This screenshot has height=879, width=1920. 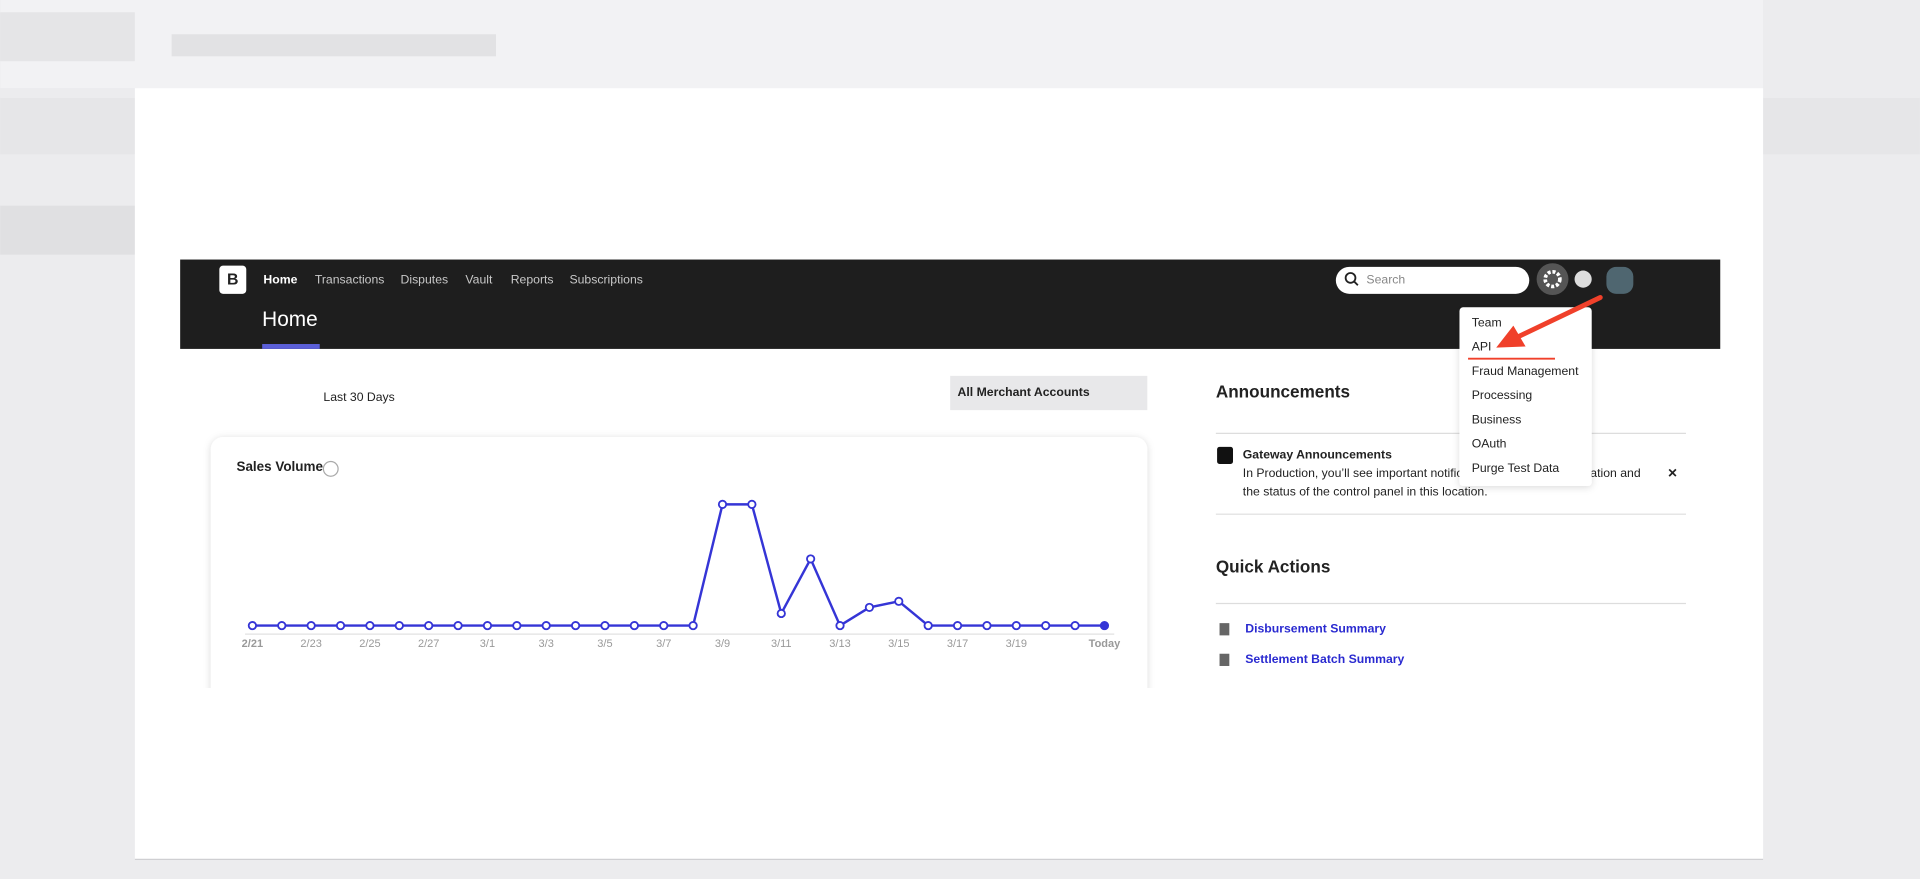 What do you see at coordinates (663, 644) in the screenshot?
I see `x-tick-label: 3/7` at bounding box center [663, 644].